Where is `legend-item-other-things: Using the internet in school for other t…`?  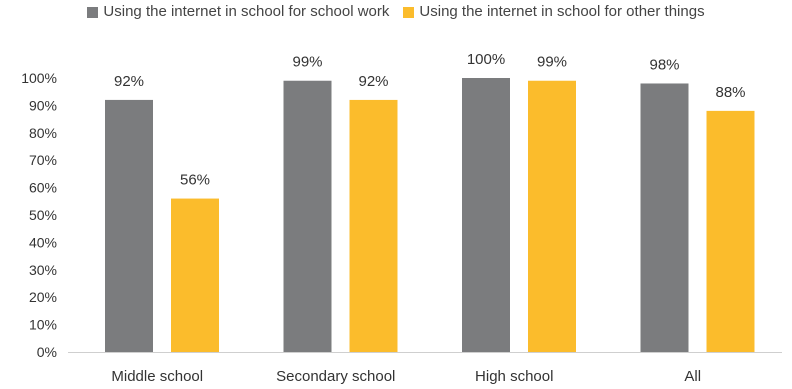
legend-item-other-things: Using the internet in school for other t… is located at coordinates (554, 12).